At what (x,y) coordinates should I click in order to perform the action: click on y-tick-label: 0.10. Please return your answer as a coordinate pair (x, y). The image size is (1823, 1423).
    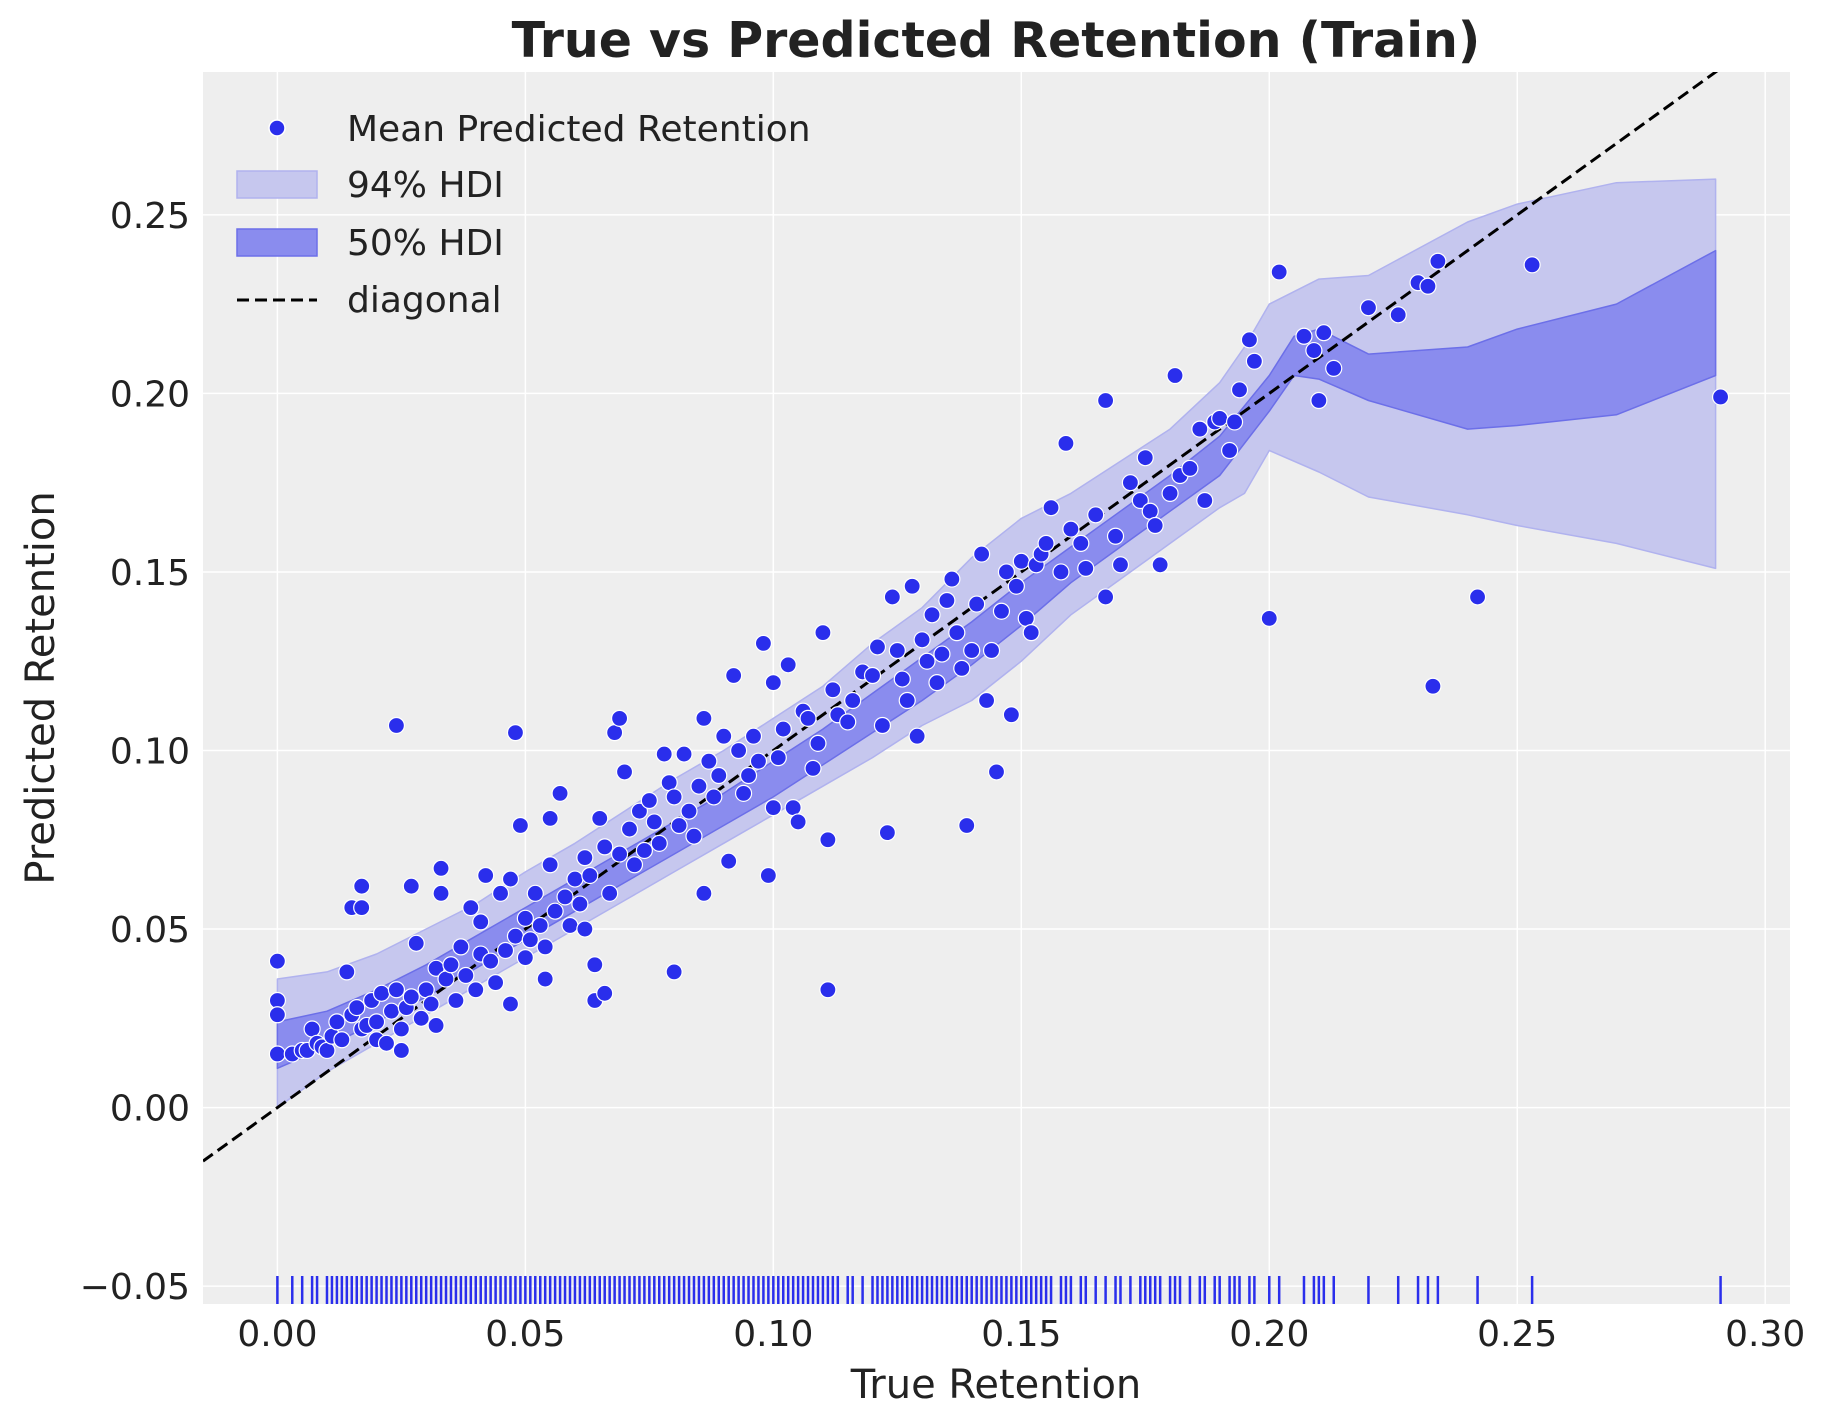
    Looking at the image, I should click on (150, 751).